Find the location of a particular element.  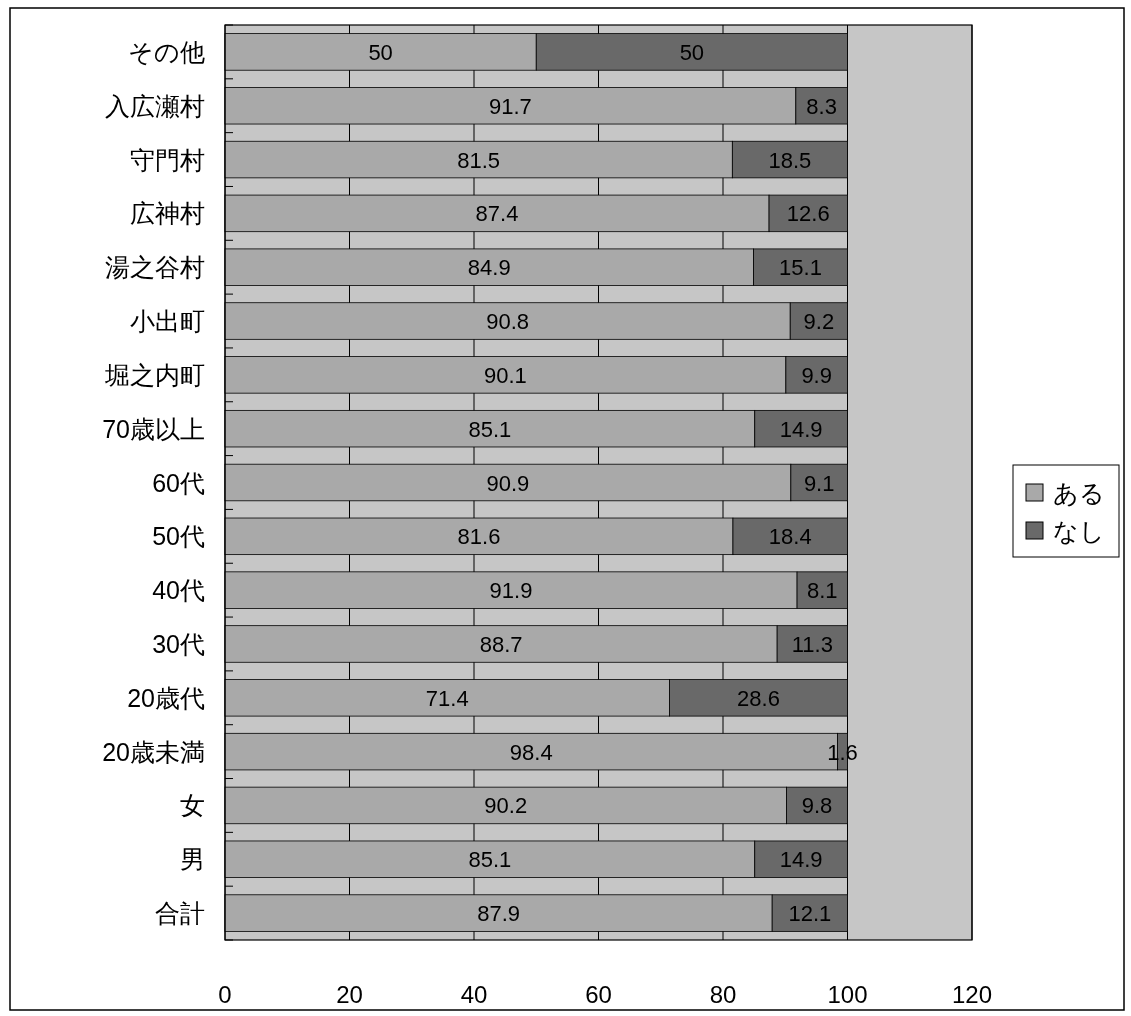

x-tick-label: 120 is located at coordinates (972, 994).